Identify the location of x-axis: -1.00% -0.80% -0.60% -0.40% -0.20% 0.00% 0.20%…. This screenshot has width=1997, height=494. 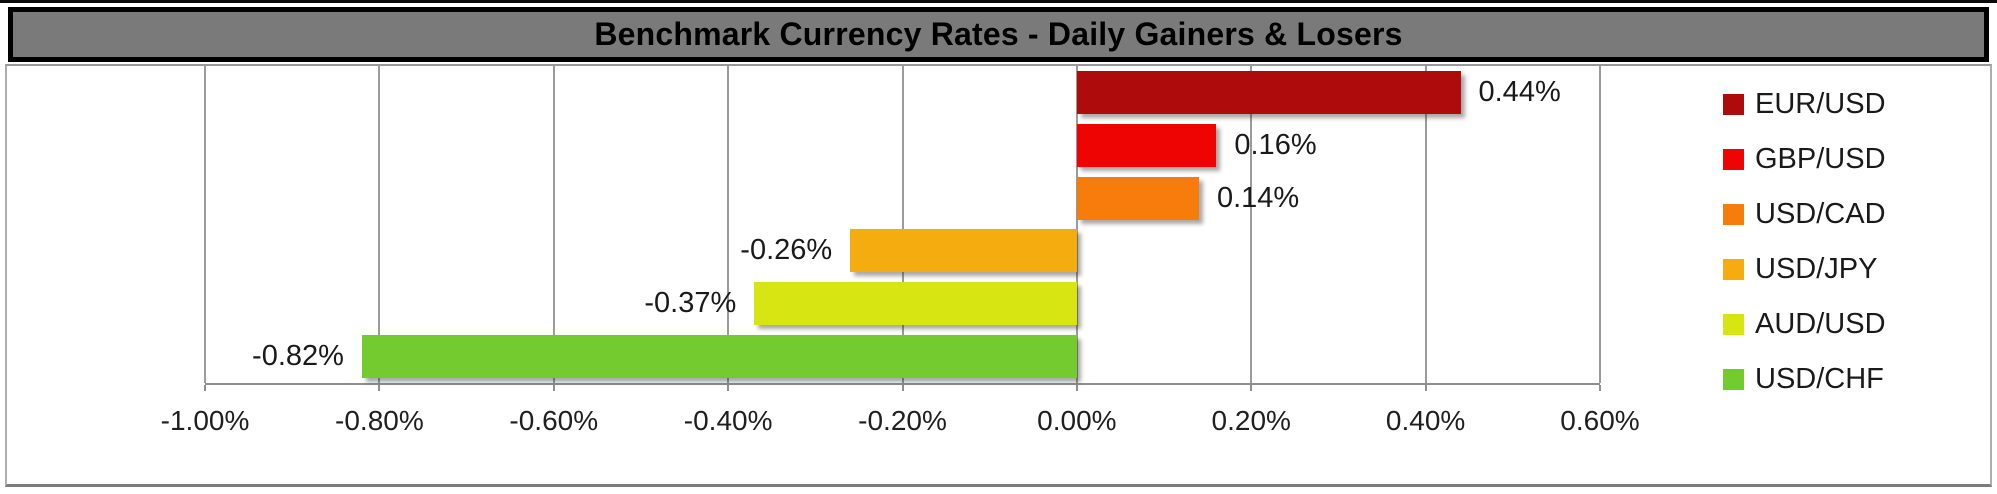
(900, 416).